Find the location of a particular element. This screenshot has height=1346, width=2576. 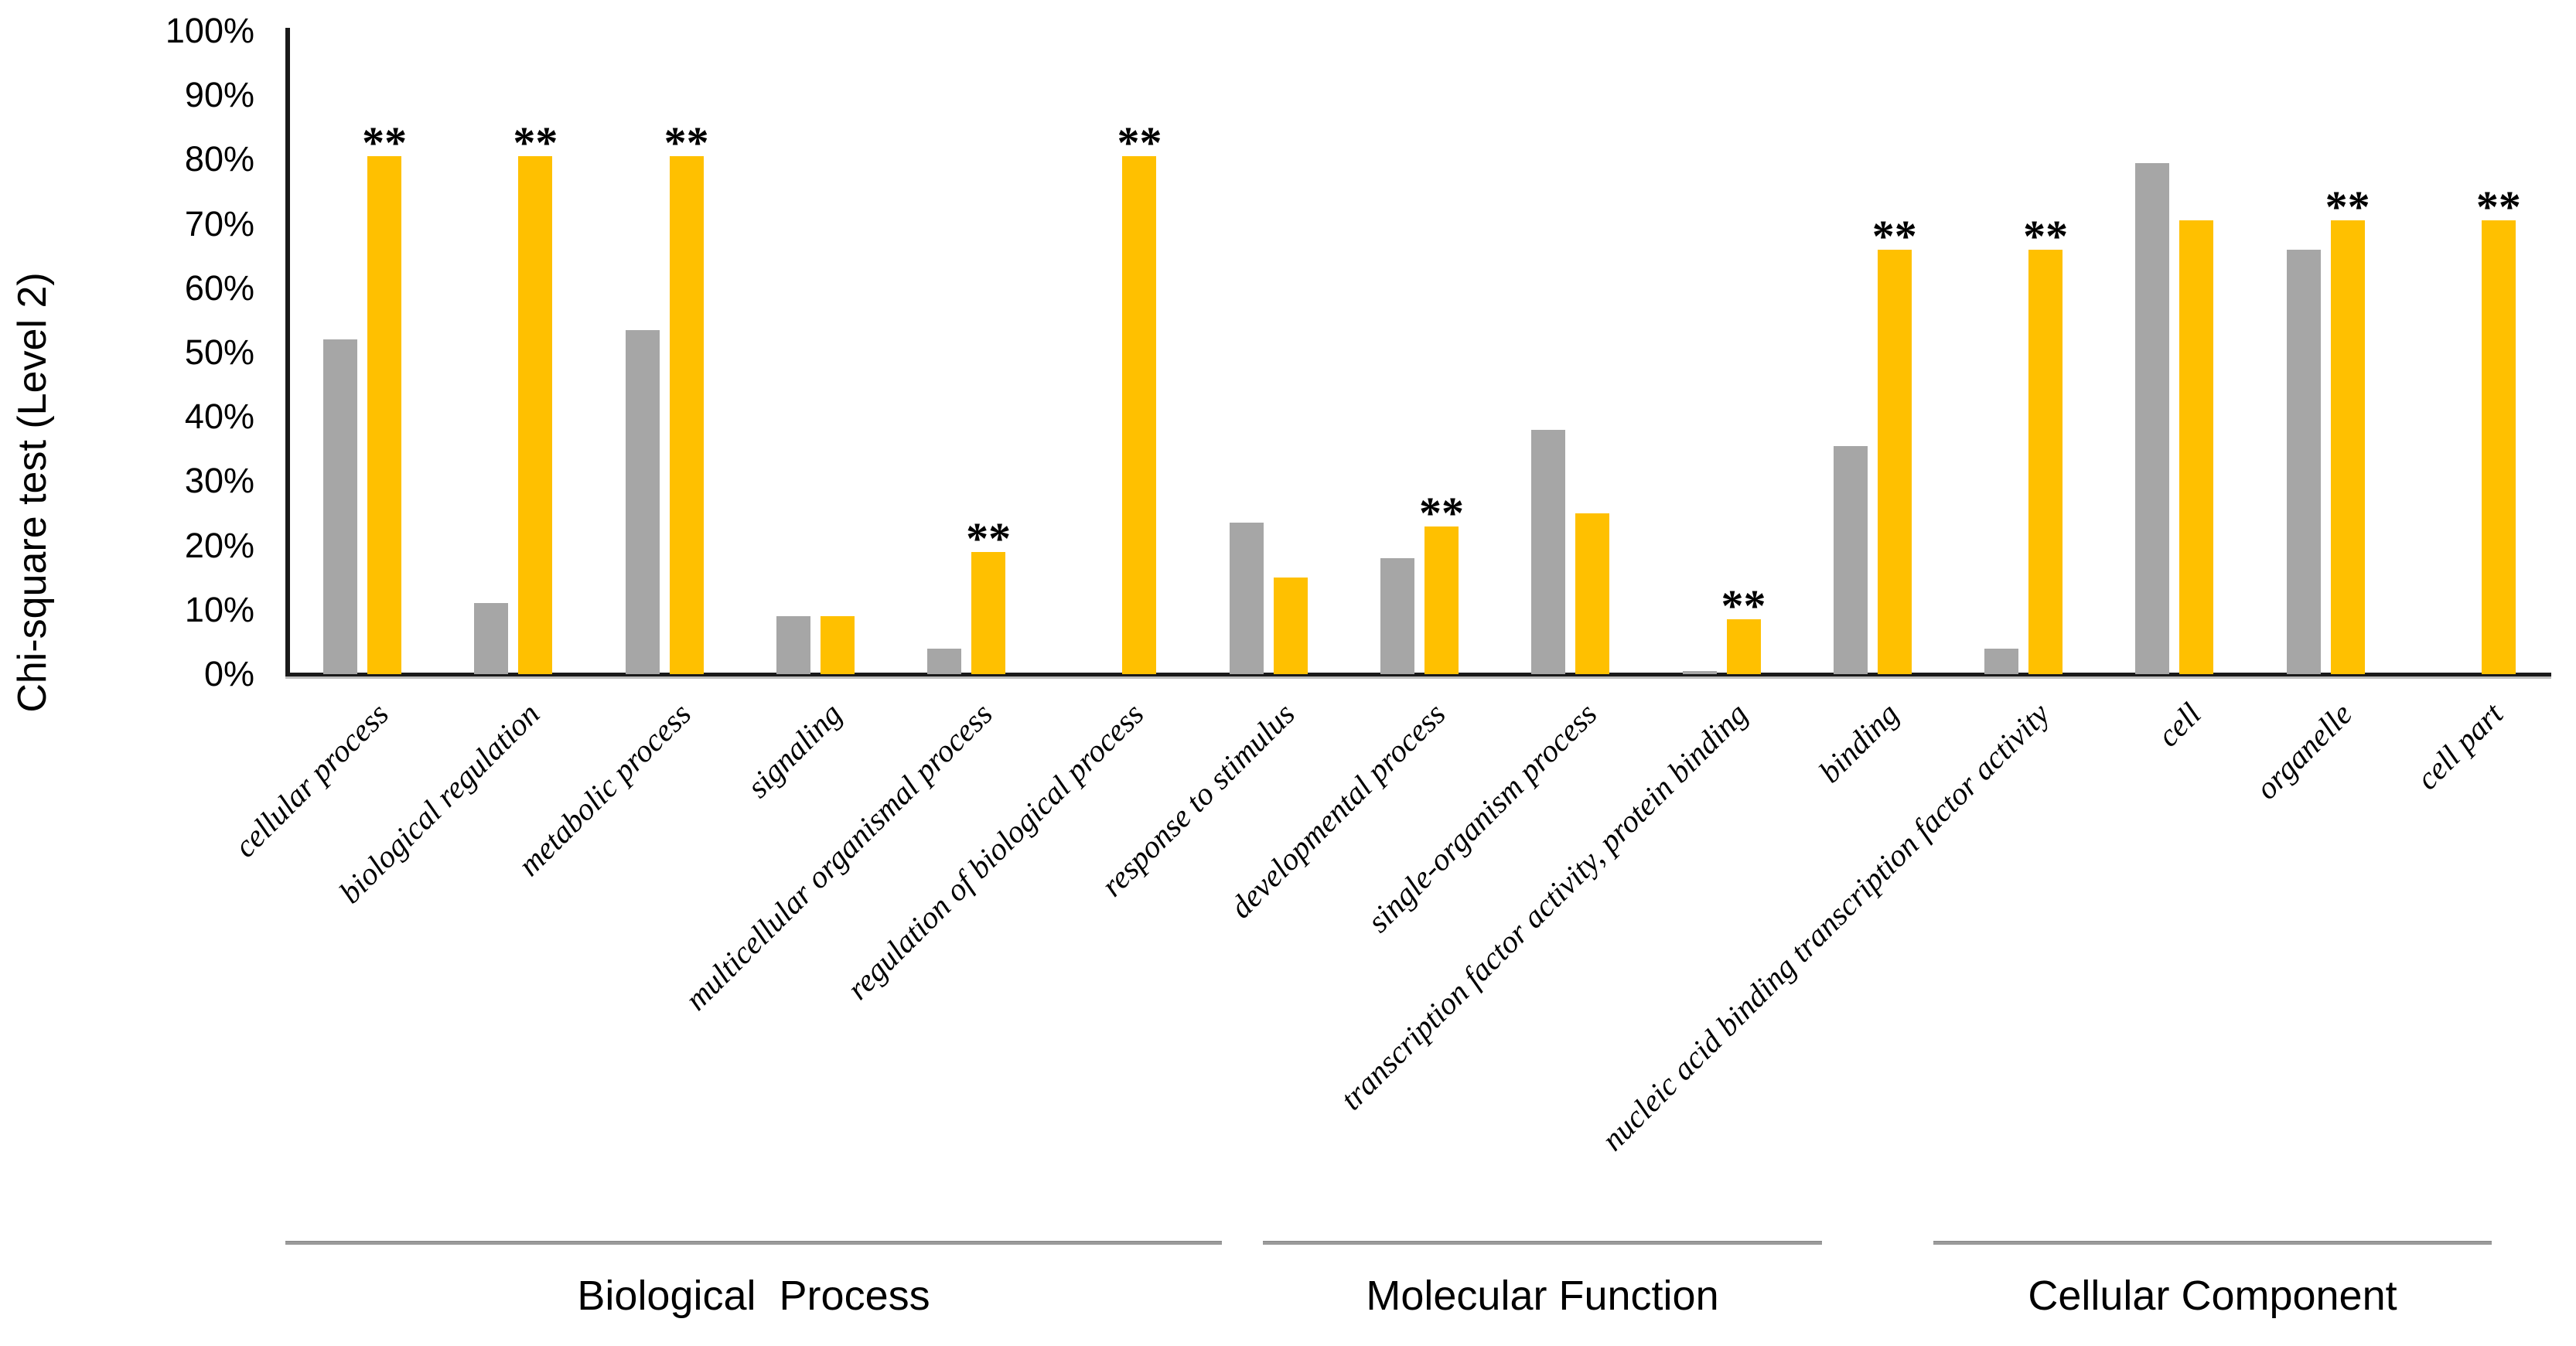

x-category-label: cellular process is located at coordinates (312, 780).